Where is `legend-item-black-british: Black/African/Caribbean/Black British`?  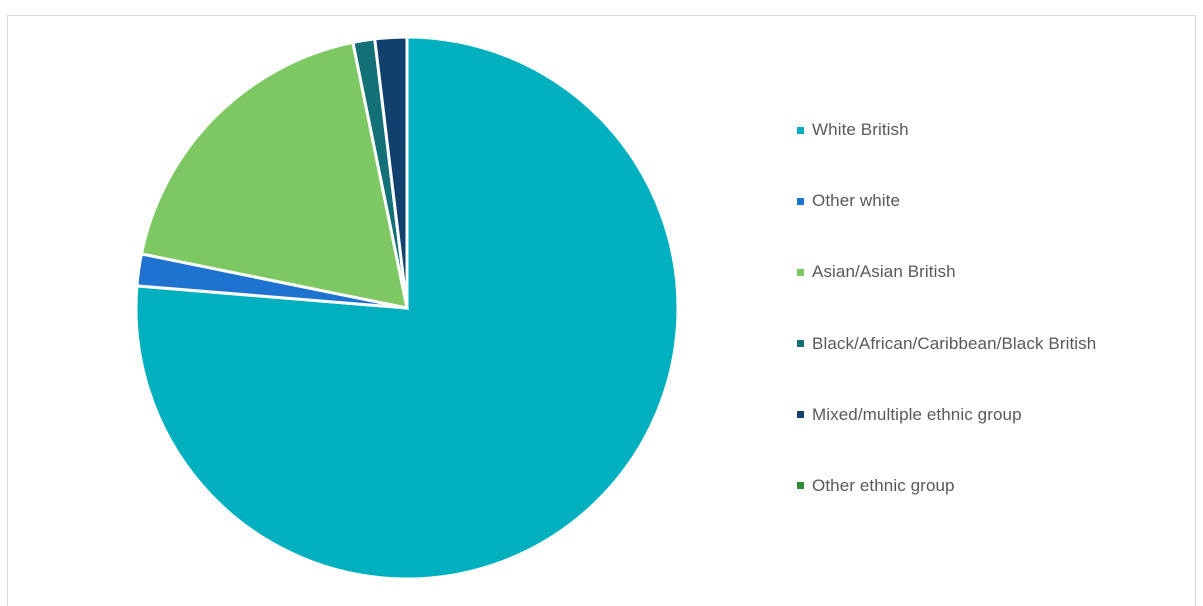 legend-item-black-british: Black/African/Caribbean/Black British is located at coordinates (997, 344).